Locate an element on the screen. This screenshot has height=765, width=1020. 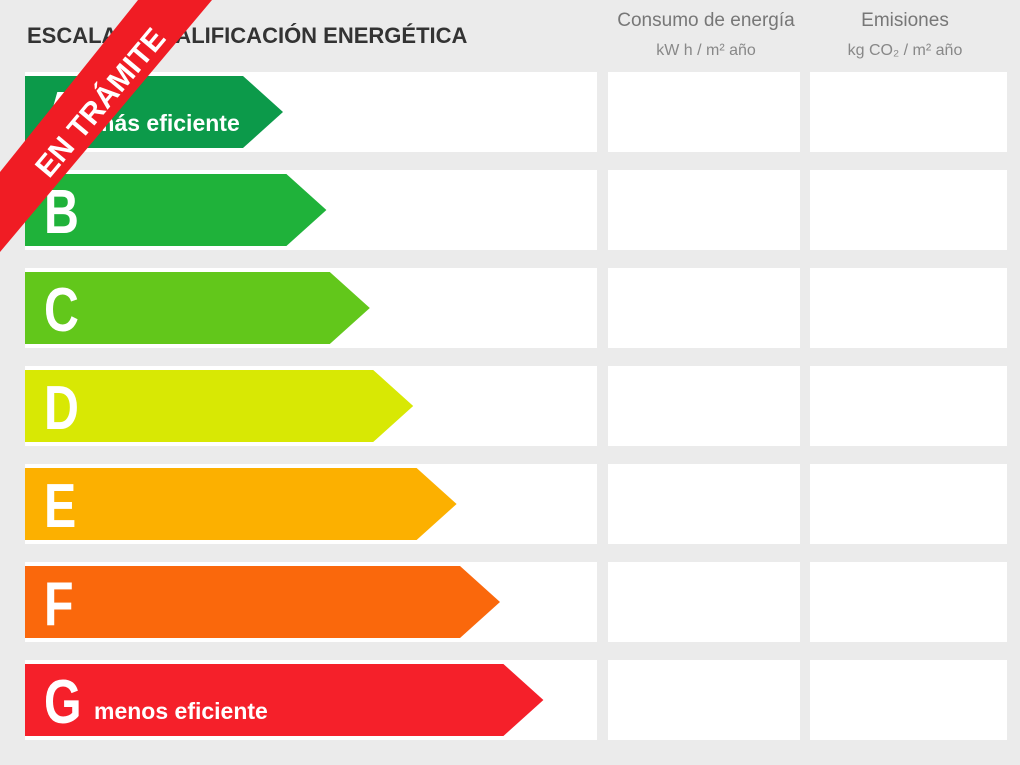
title: ESCALA DE CALIFICACIÓN ENERGÉTICA is located at coordinates (247, 35).